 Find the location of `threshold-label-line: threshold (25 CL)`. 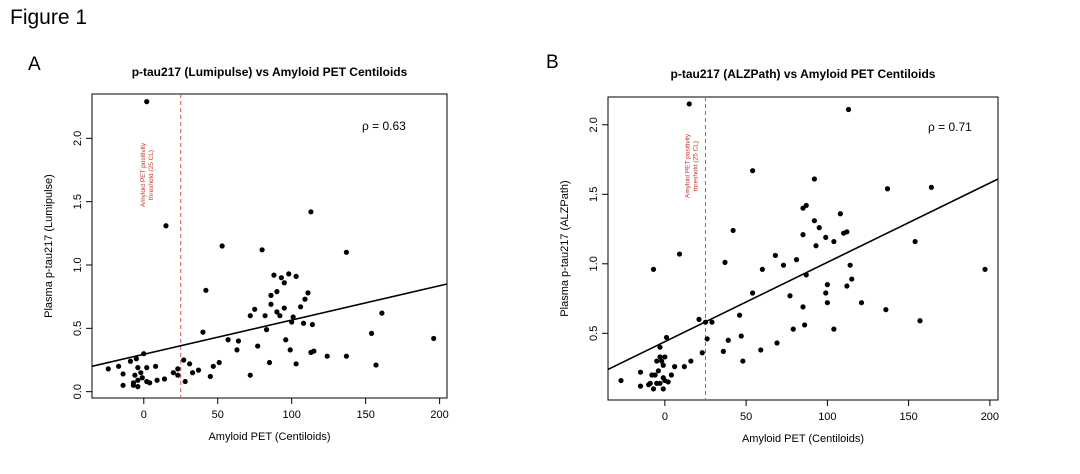

threshold-label-line: threshold (25 CL) is located at coordinates (696, 166).